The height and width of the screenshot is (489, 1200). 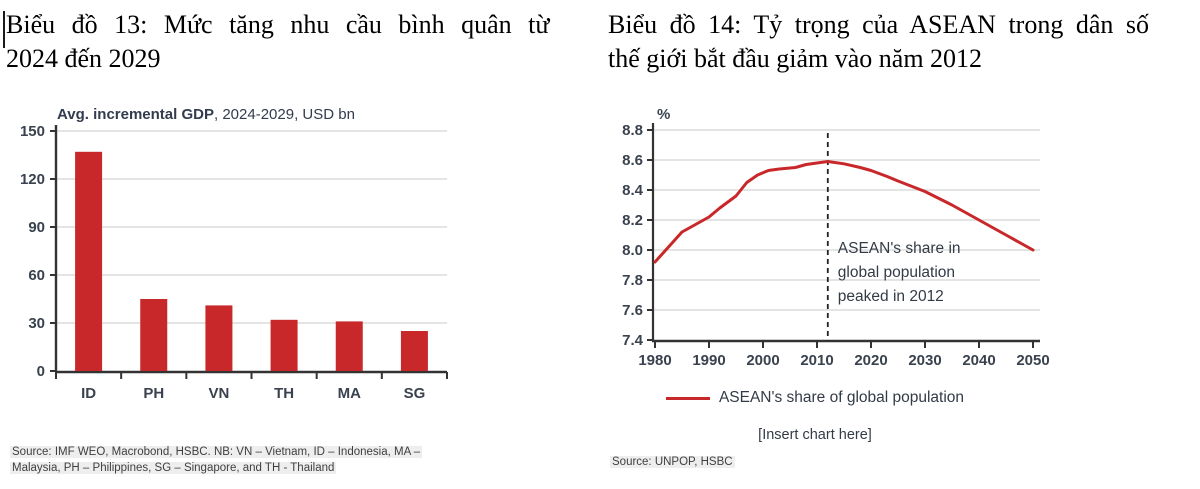 I want to click on legend-line-swatch, so click(x=687, y=398).